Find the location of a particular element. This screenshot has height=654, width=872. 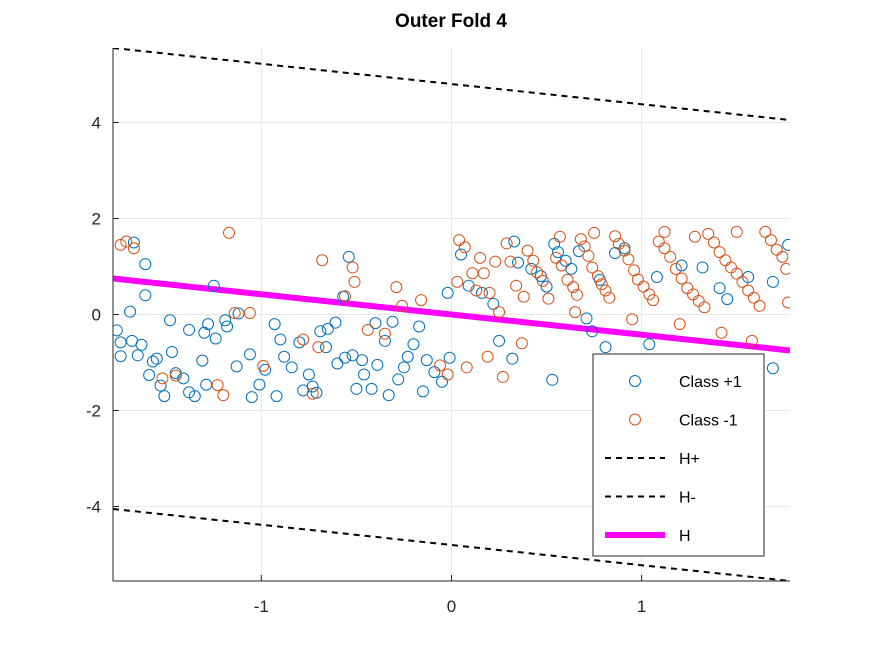

y-tick-label: 0 is located at coordinates (96, 315).